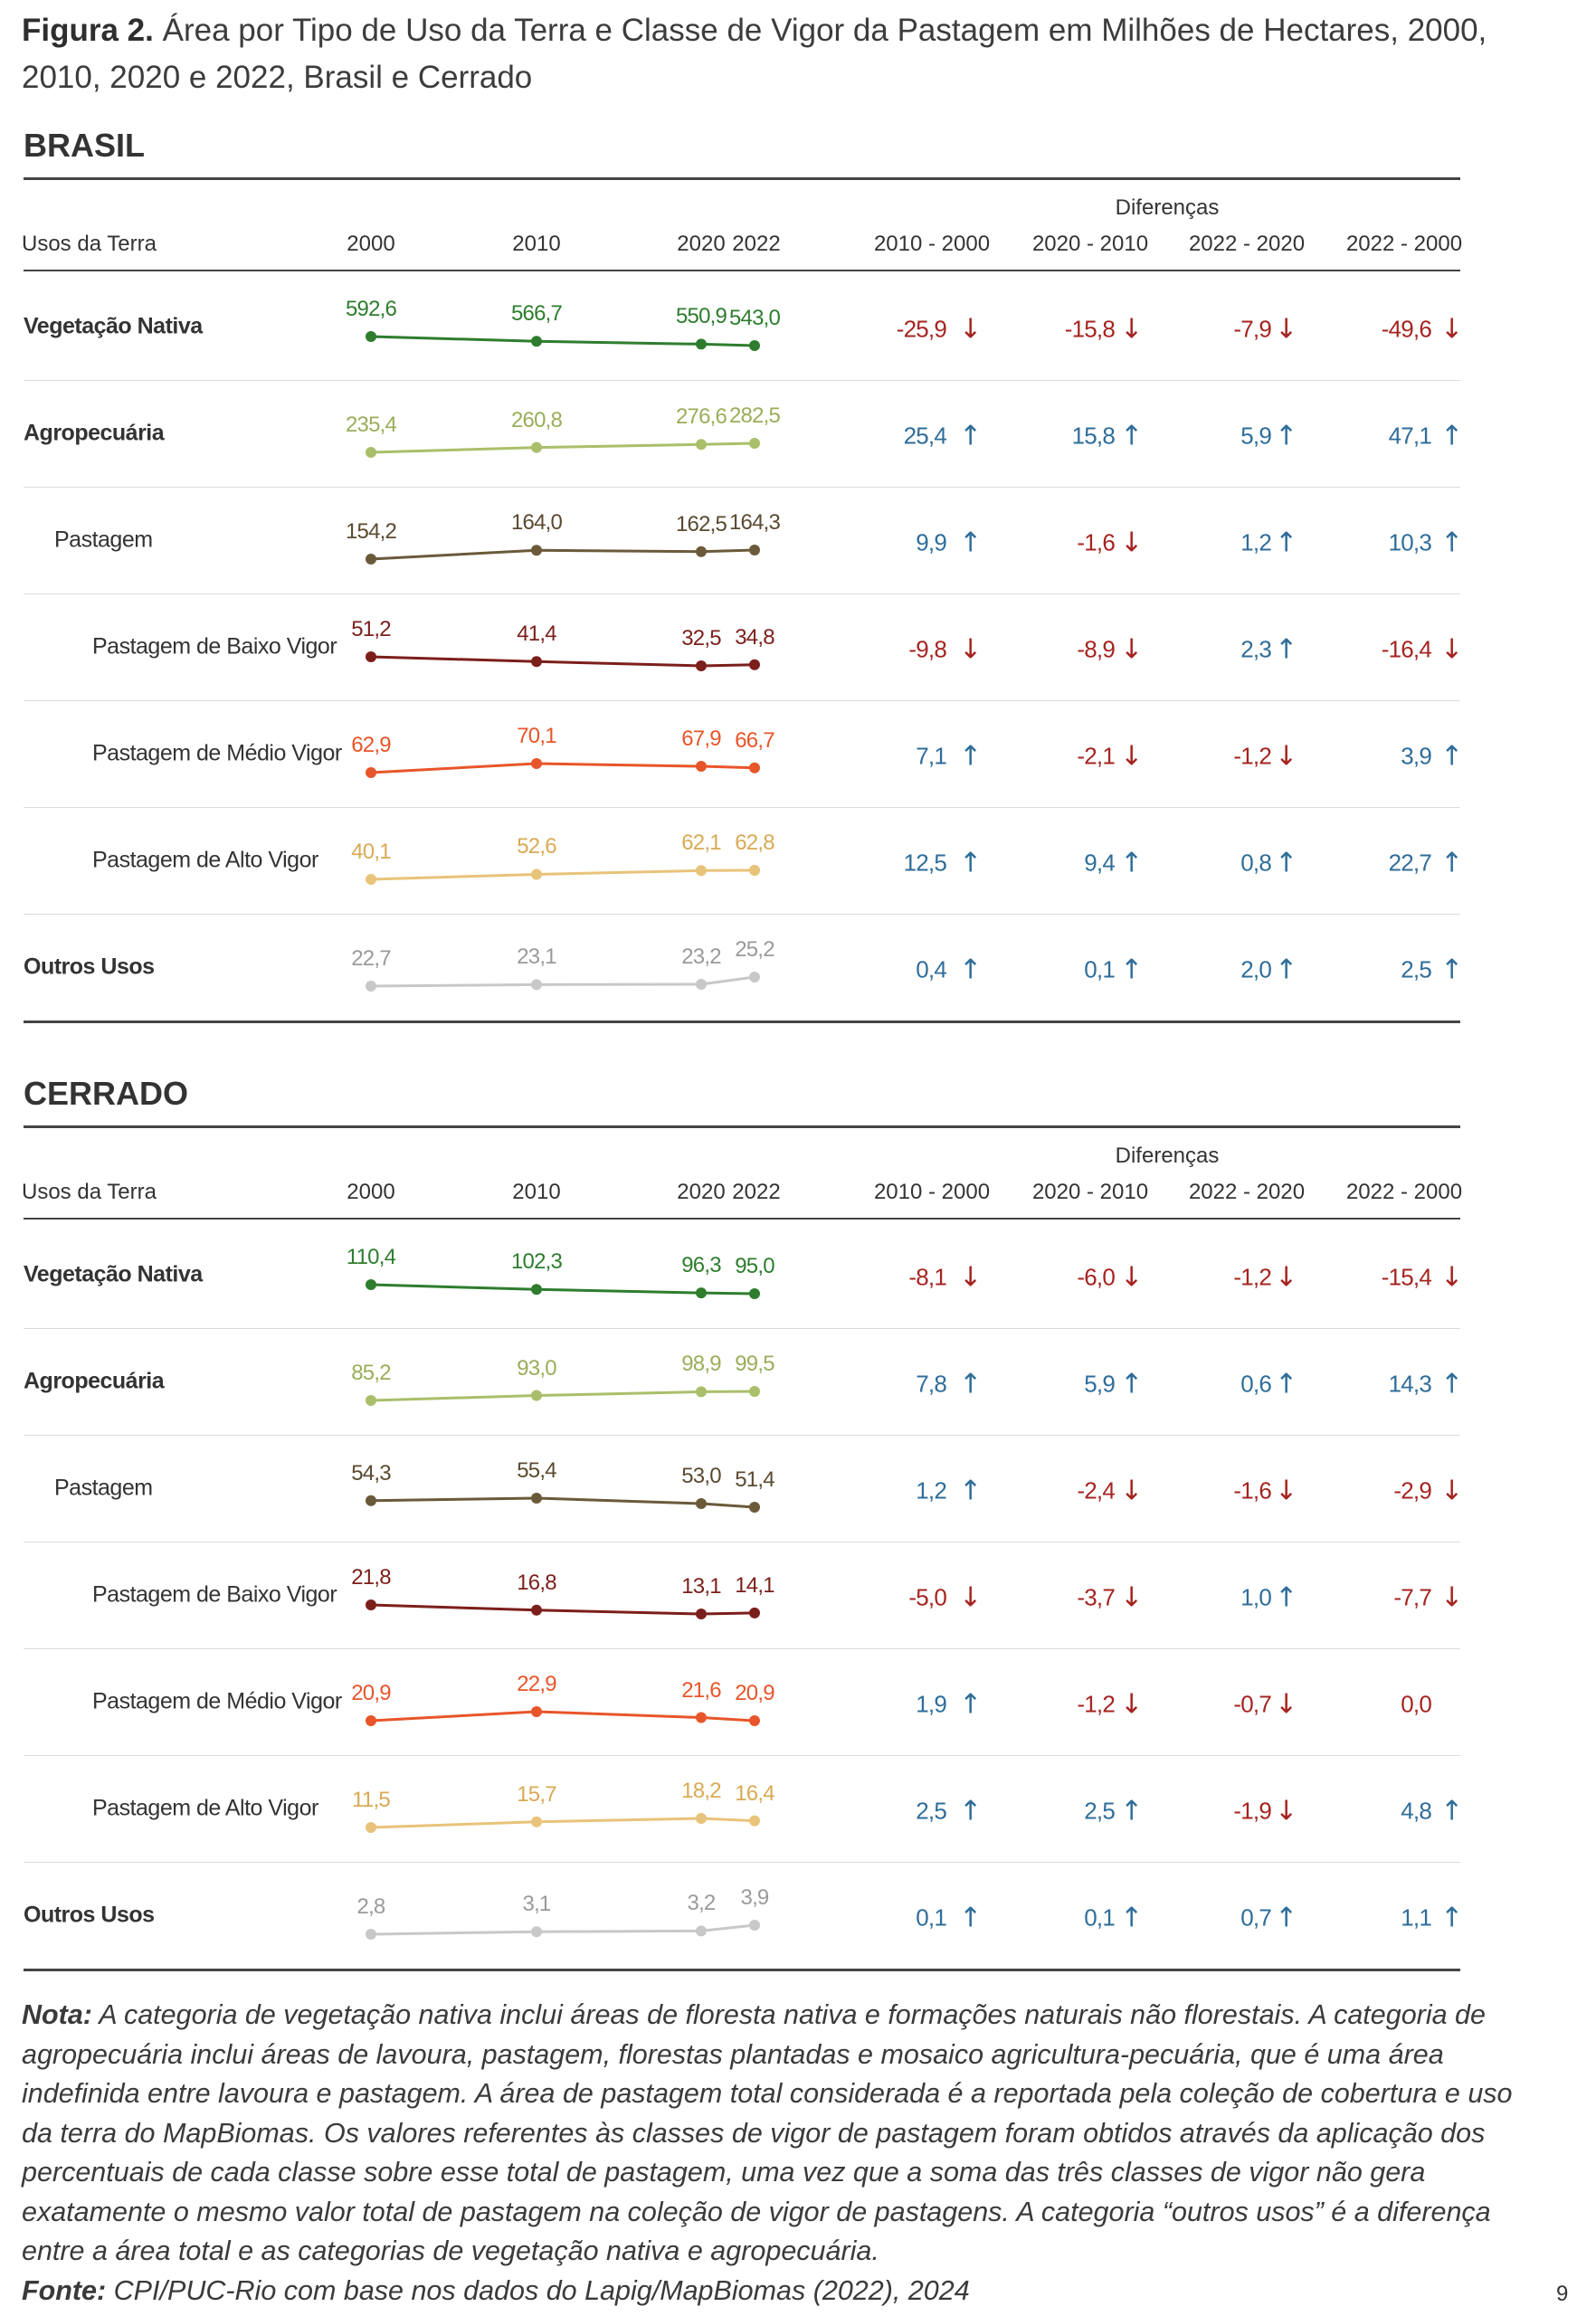 Image resolution: width=1596 pixels, height=2316 pixels. What do you see at coordinates (1096, 1490) in the screenshot?
I see `difference-value: -2,4` at bounding box center [1096, 1490].